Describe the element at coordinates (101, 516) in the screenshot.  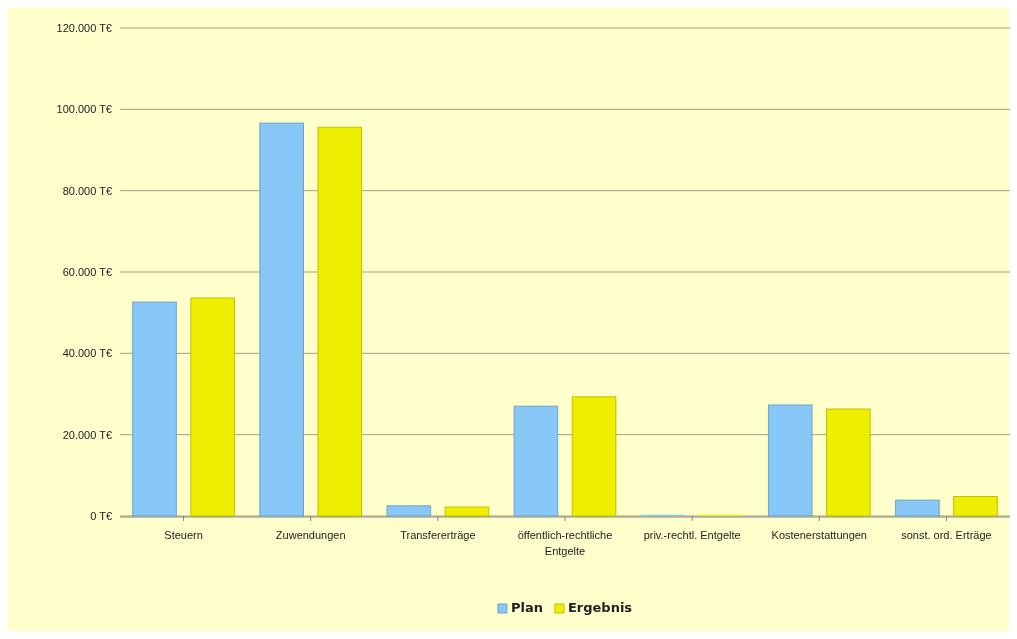
I see `y-tick-label: 0 T€` at that location.